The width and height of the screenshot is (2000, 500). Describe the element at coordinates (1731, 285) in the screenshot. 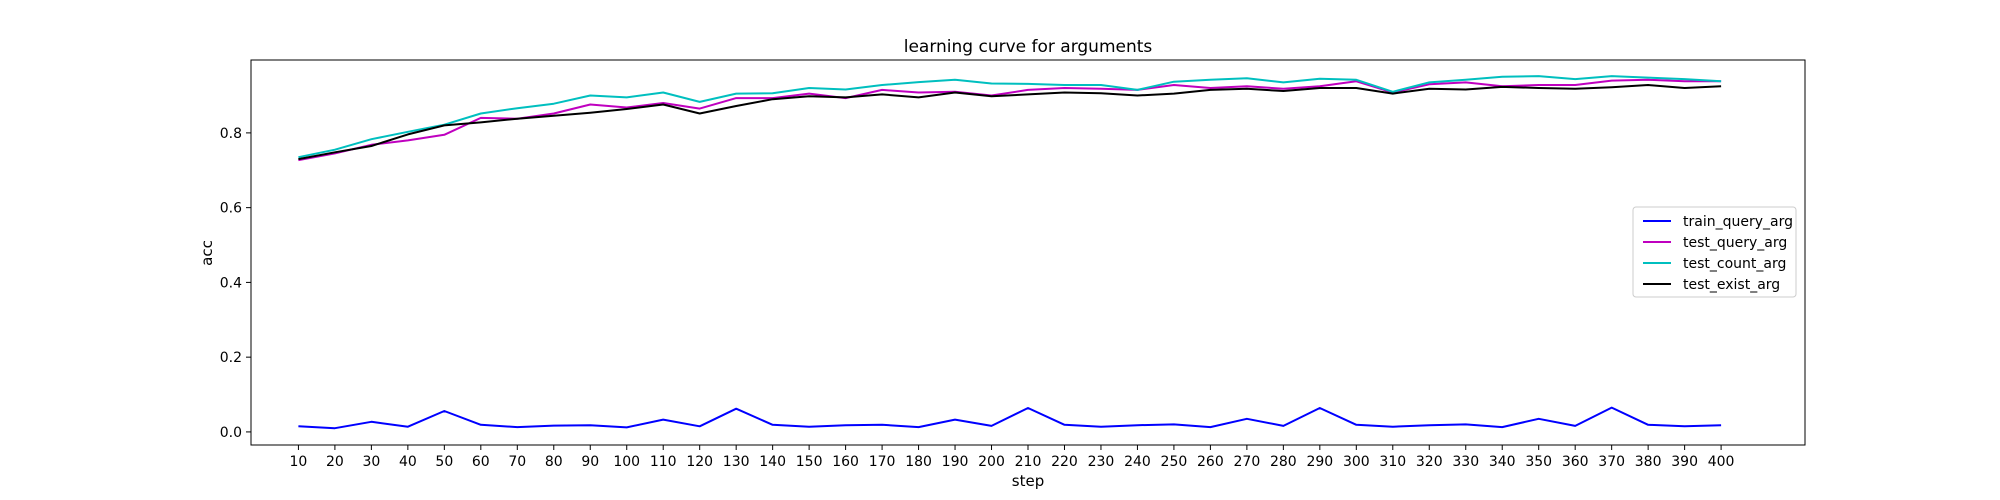

I see `legend-label: test_exist_arg` at that location.